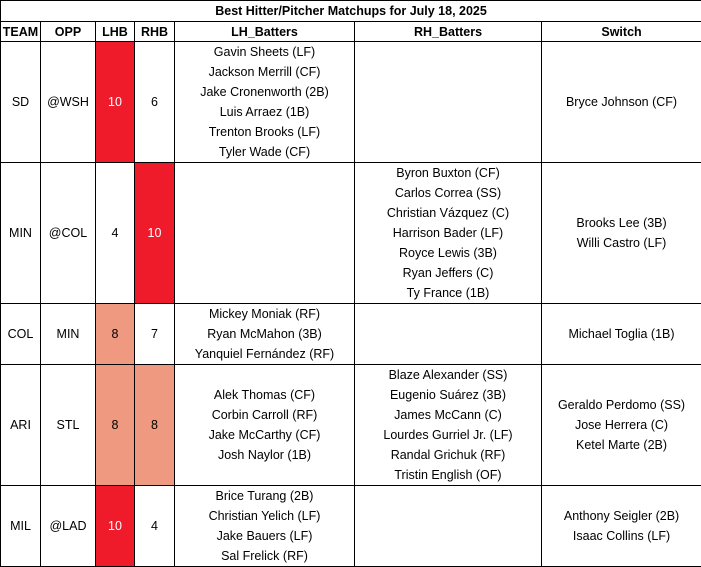 The width and height of the screenshot is (701, 567). What do you see at coordinates (621, 445) in the screenshot?
I see `player-name: Ketel Marte (2B)` at bounding box center [621, 445].